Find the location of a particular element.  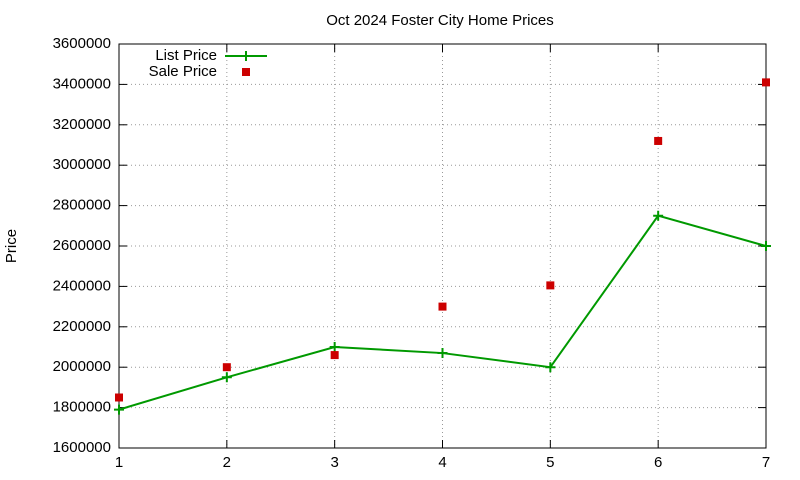

y-tick-label: 1800000 is located at coordinates (82, 407).